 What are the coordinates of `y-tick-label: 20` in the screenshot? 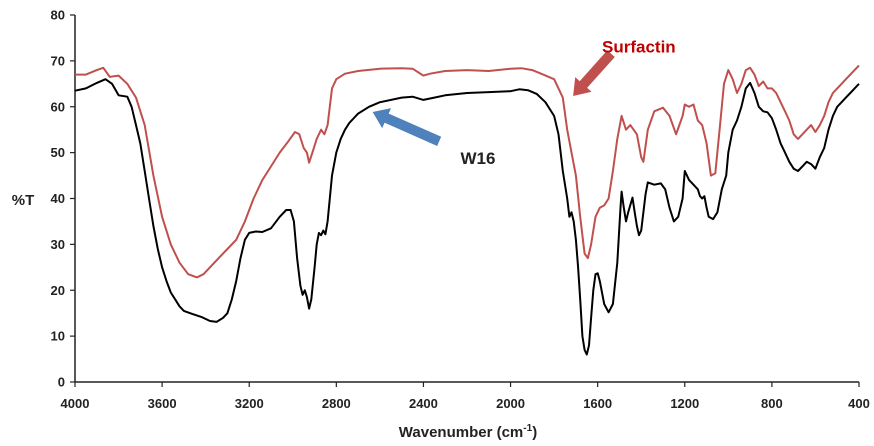 It's located at (58, 290).